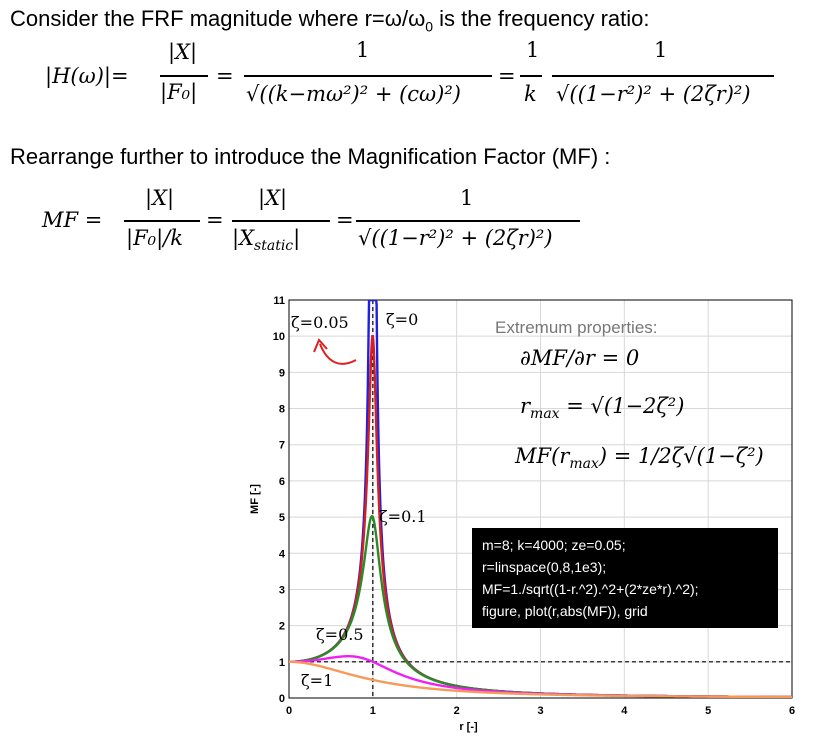 Image resolution: width=815 pixels, height=744 pixels. Describe the element at coordinates (218, 18) in the screenshot. I see `intro-text-main: Consider the FRF magnitude where r=ω/ω` at that location.